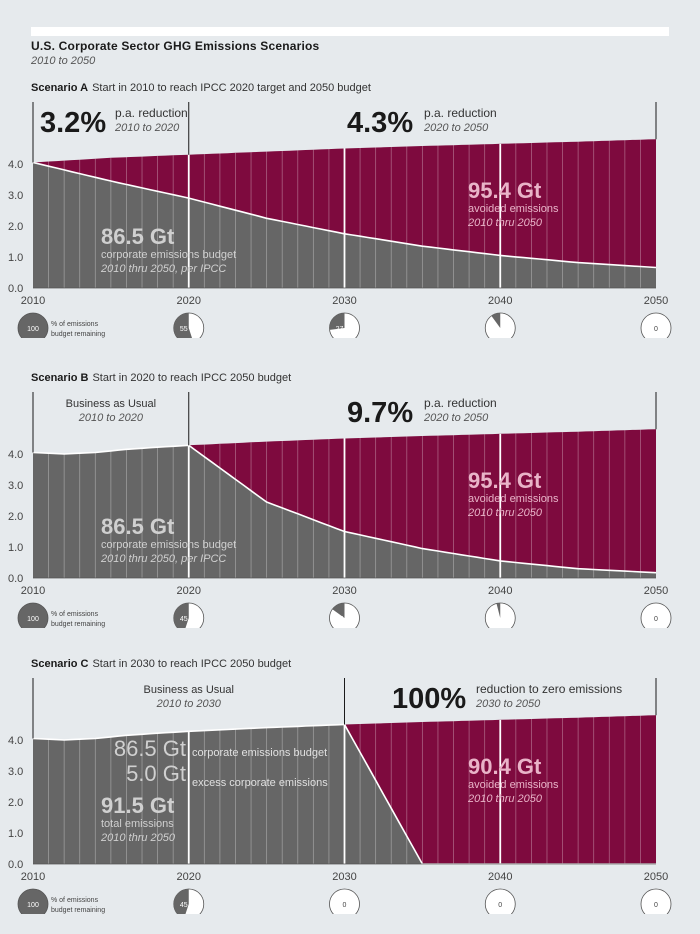  I want to click on budget-remaining-pie: 45, so click(189, 901).